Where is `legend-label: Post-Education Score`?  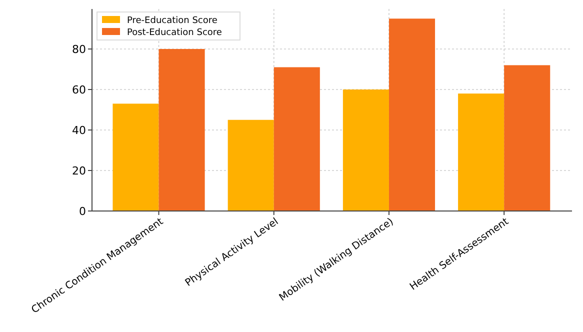 legend-label: Post-Education Score is located at coordinates (174, 33).